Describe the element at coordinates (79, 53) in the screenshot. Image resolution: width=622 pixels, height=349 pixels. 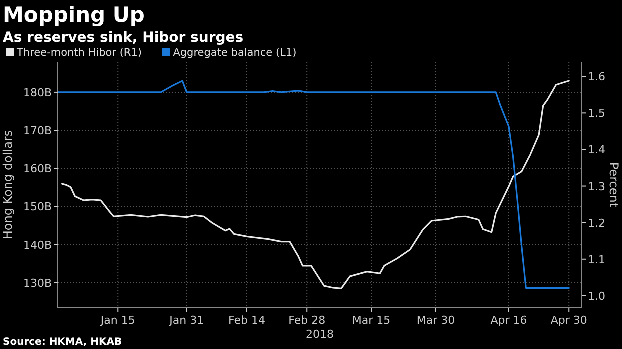
I see `legend-label: Three-month Hibor (R1)` at that location.